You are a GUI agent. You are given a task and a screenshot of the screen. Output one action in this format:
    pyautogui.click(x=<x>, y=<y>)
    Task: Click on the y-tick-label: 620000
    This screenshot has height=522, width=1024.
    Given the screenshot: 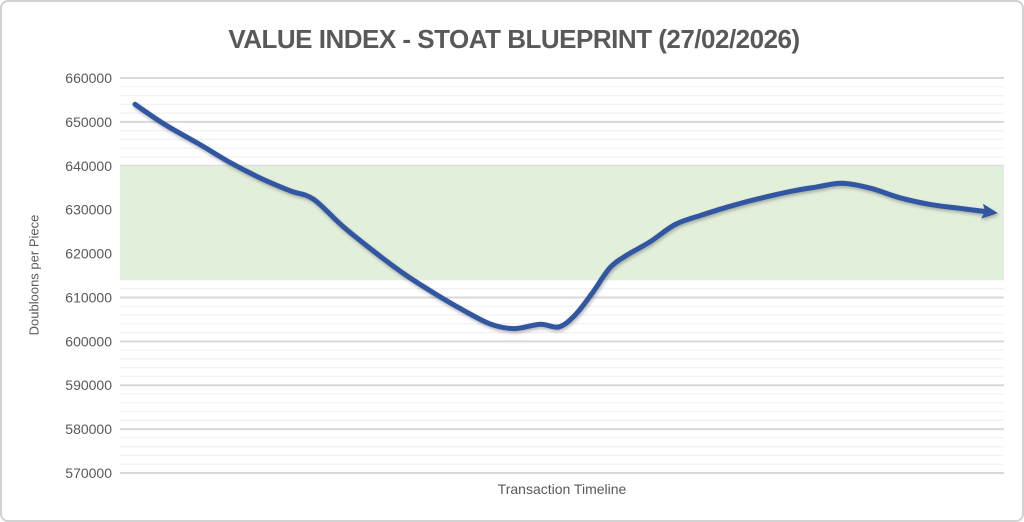 What is the action you would take?
    pyautogui.click(x=88, y=254)
    